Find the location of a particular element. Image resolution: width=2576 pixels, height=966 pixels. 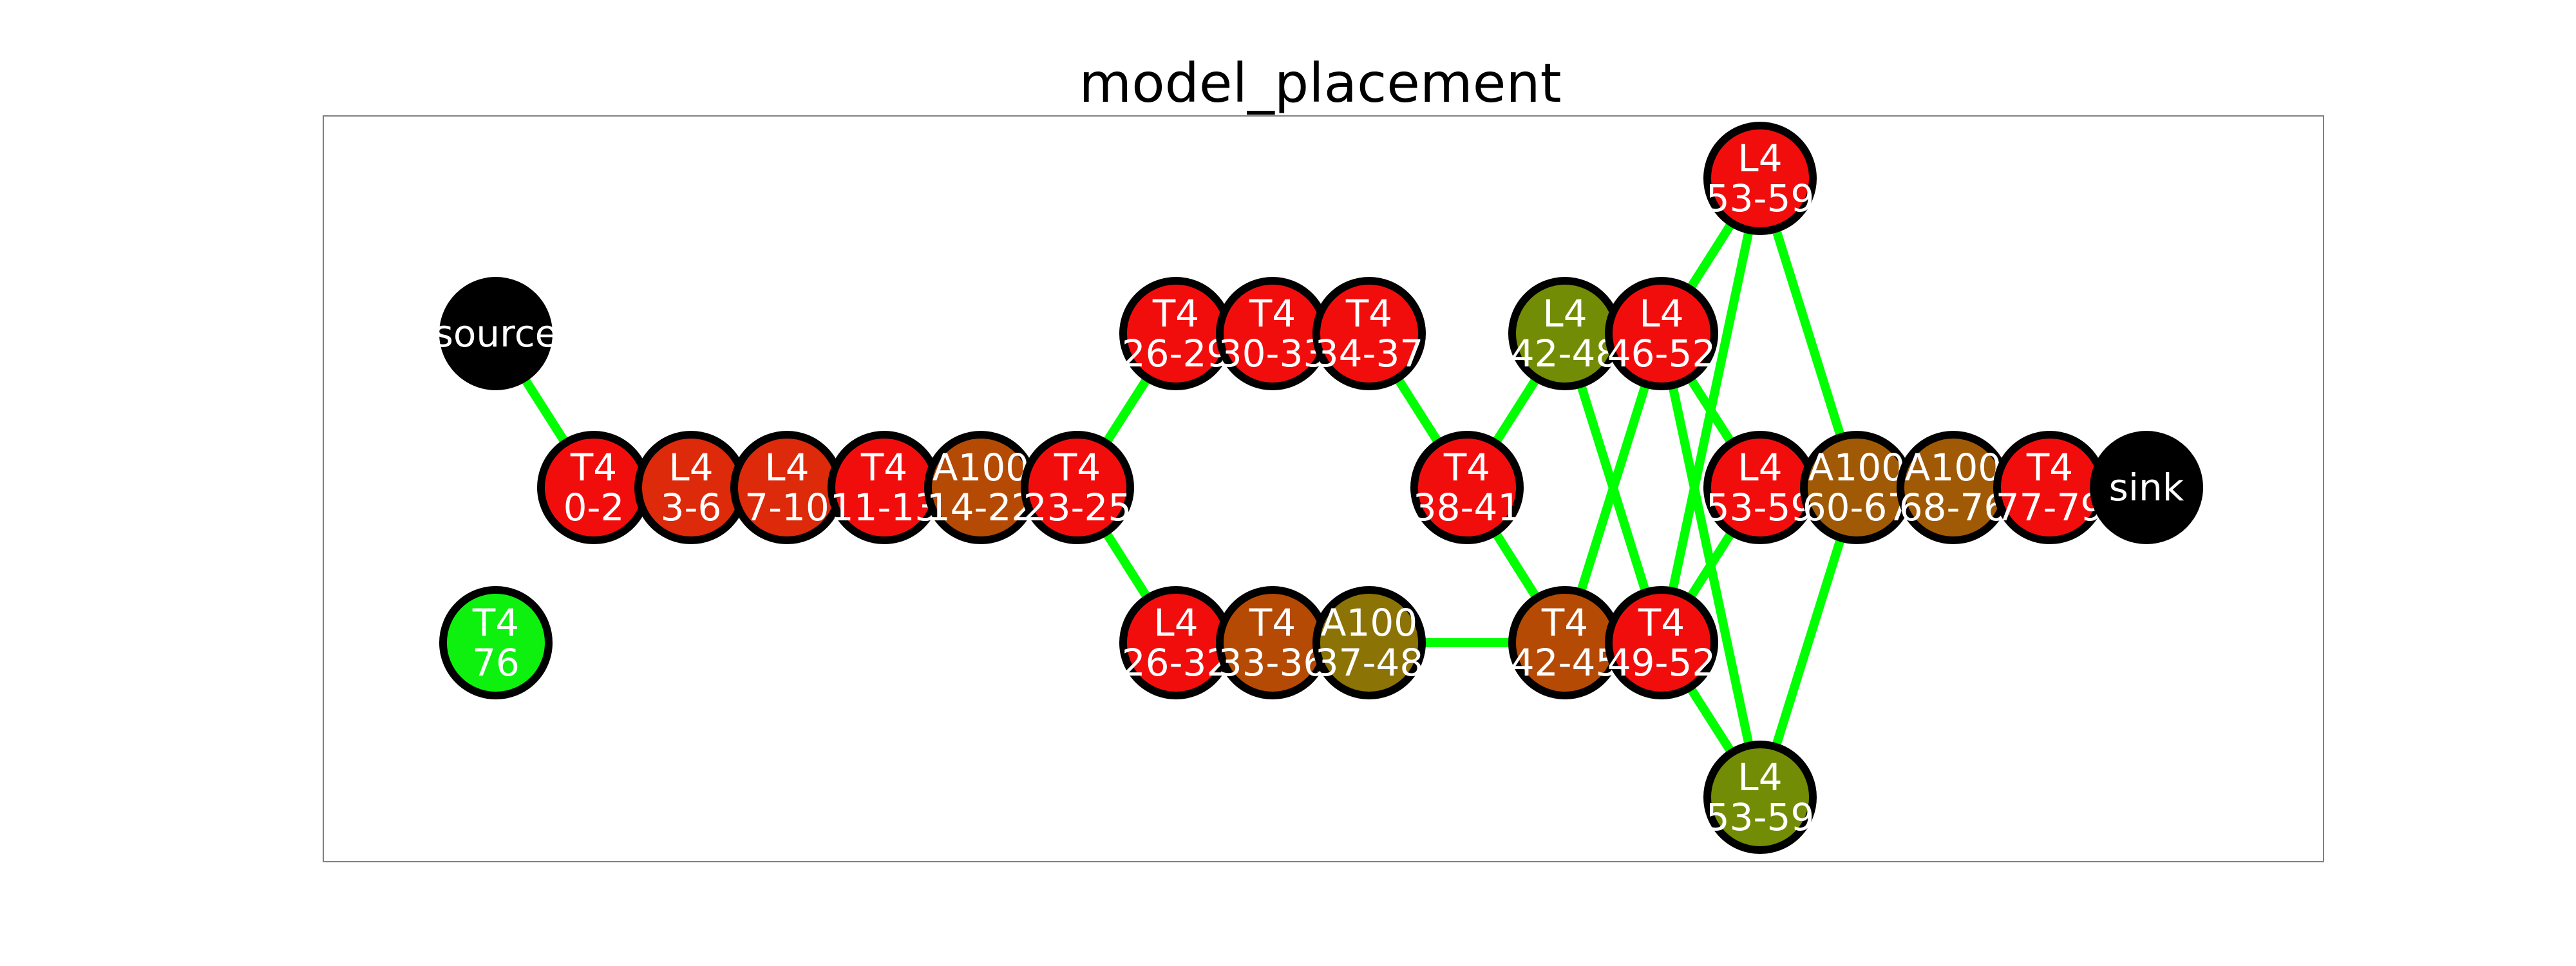

node-label: T4 30-33 is located at coordinates (1272, 334).